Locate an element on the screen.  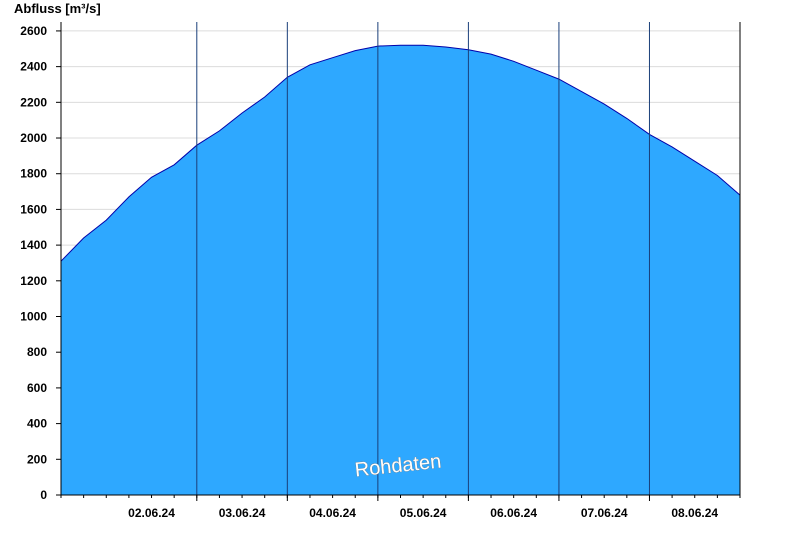
x-tick-label: 08.06.24 is located at coordinates (694, 513).